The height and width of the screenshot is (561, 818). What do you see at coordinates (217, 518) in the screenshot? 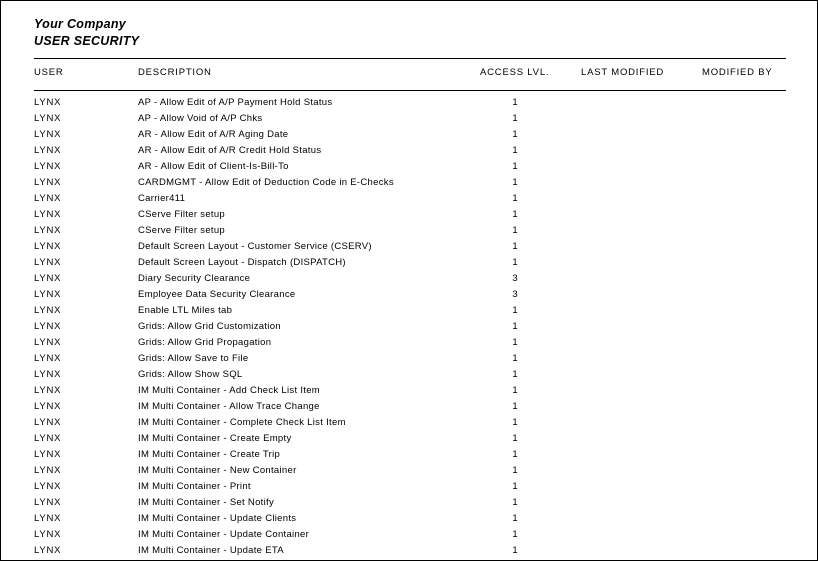
I see `description-cell: IM Multi Container - Update Clients` at bounding box center [217, 518].